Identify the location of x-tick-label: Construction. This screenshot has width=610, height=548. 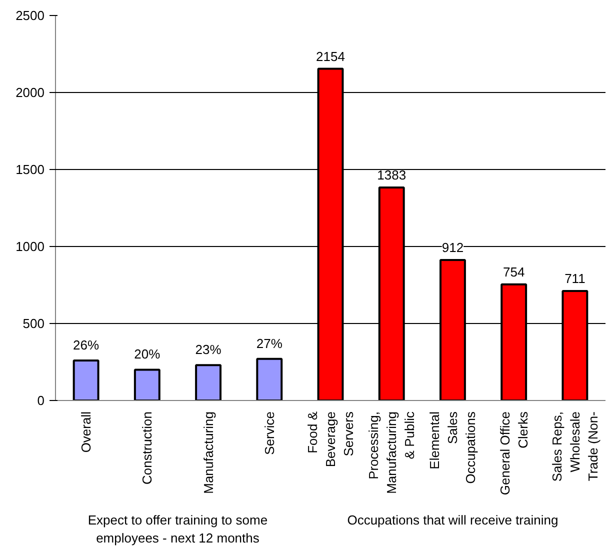
(147, 447).